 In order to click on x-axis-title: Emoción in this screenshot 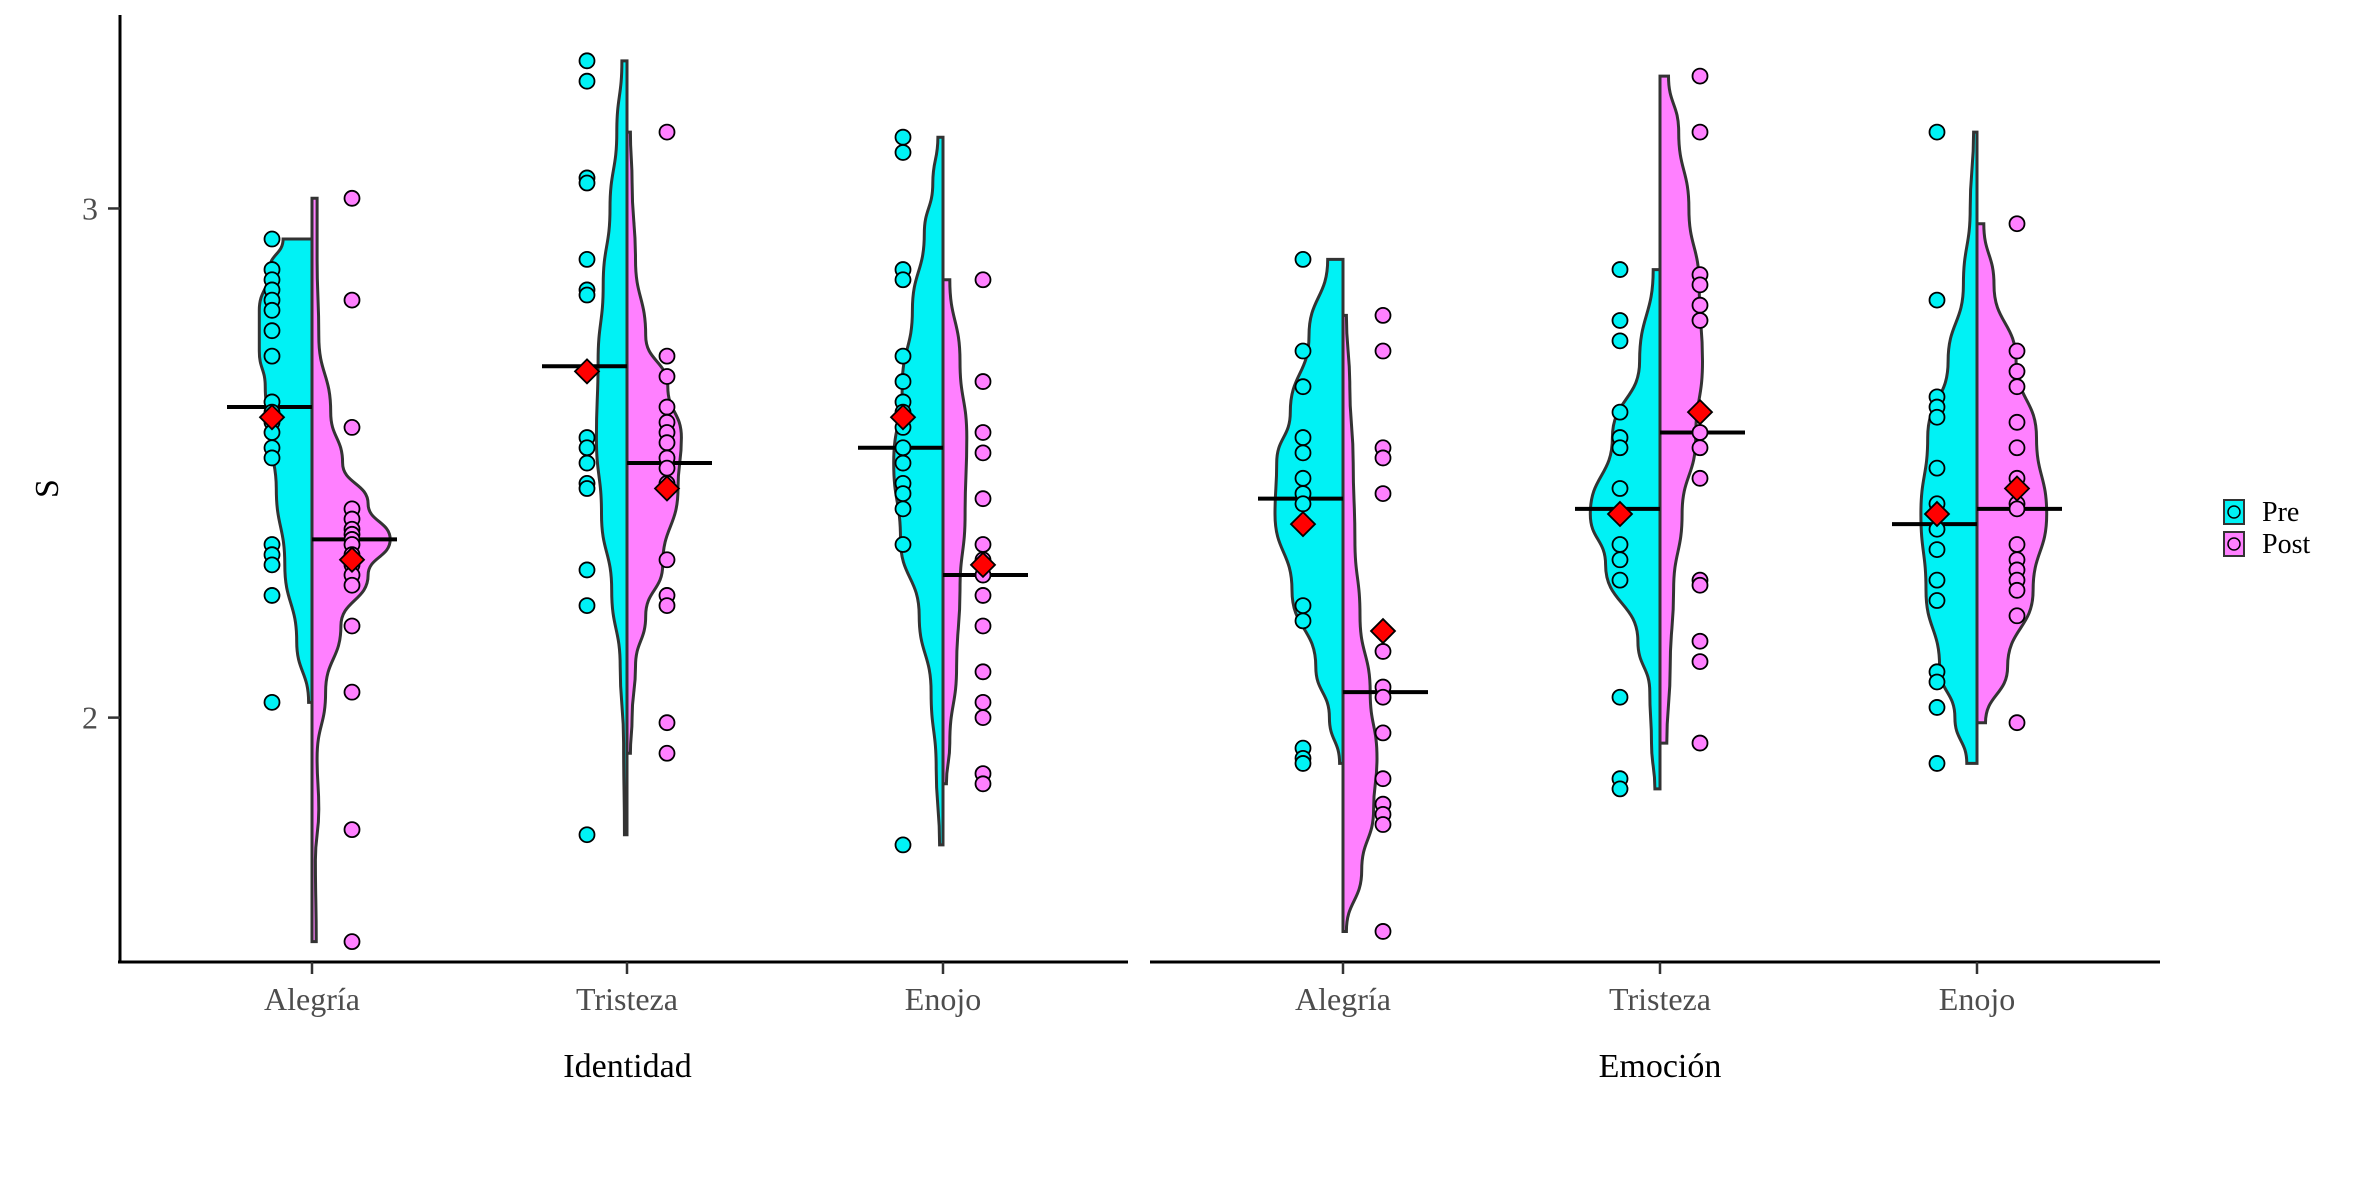, I will do `click(1660, 1066)`.